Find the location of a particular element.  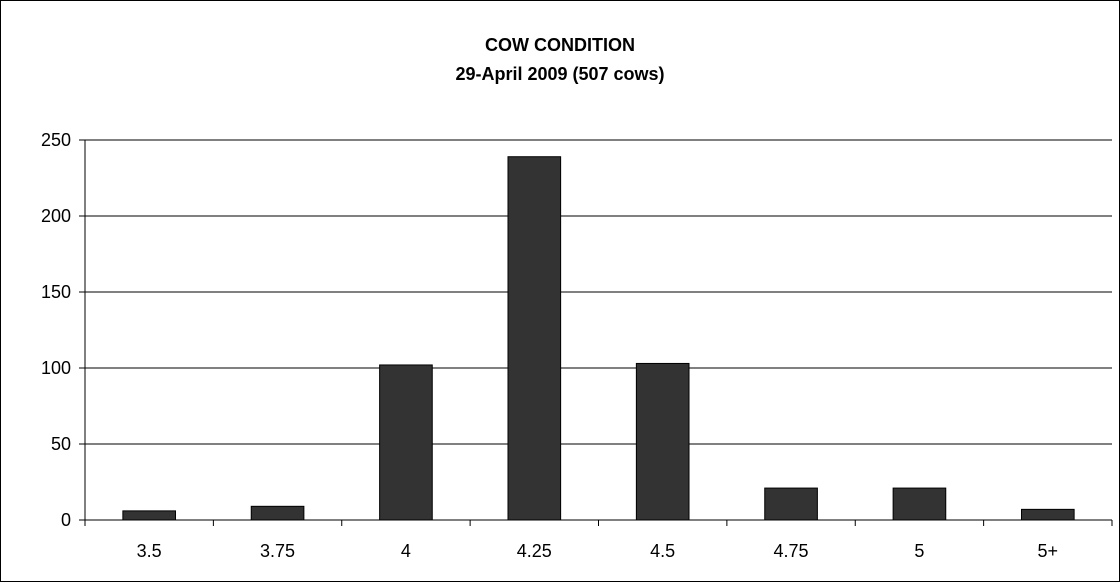

x-tick-label: 5+ is located at coordinates (1048, 551).